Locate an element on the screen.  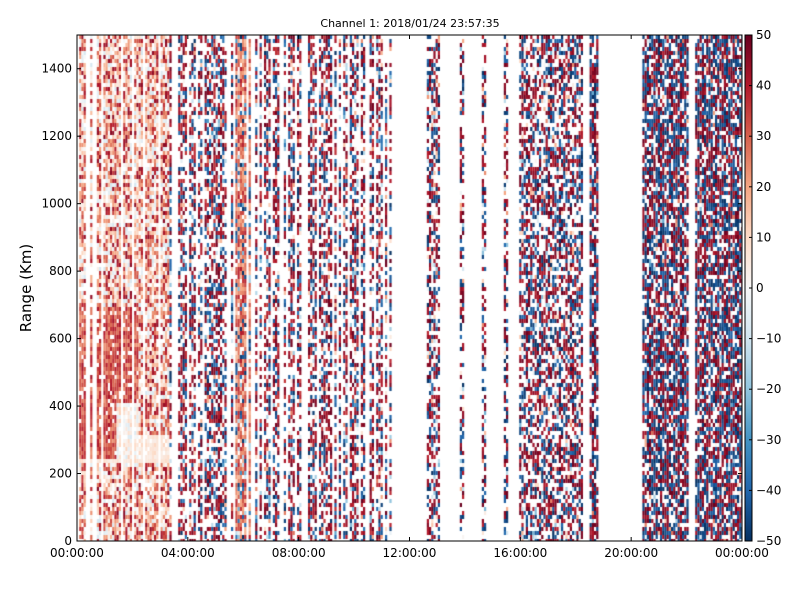
colorbar-tick-label: 0 is located at coordinates (760, 288).